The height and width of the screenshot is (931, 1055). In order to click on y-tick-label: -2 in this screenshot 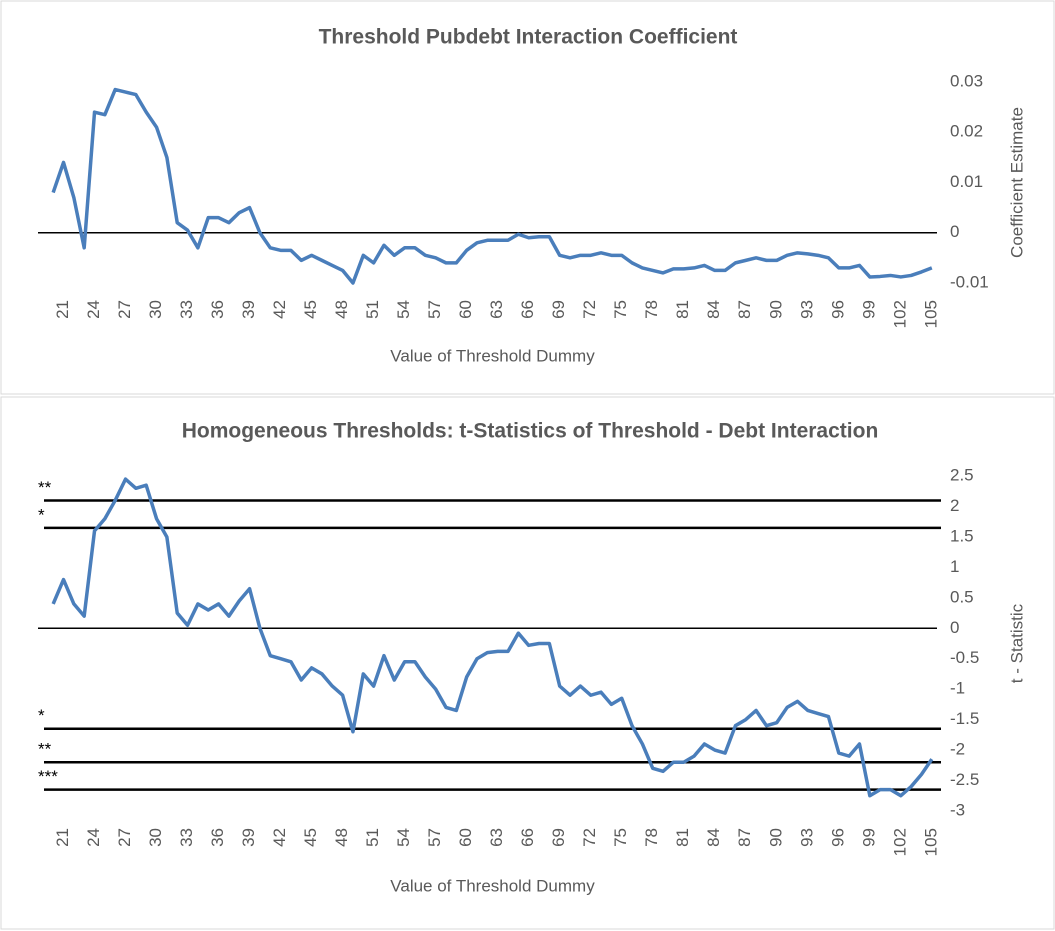, I will do `click(957, 749)`.